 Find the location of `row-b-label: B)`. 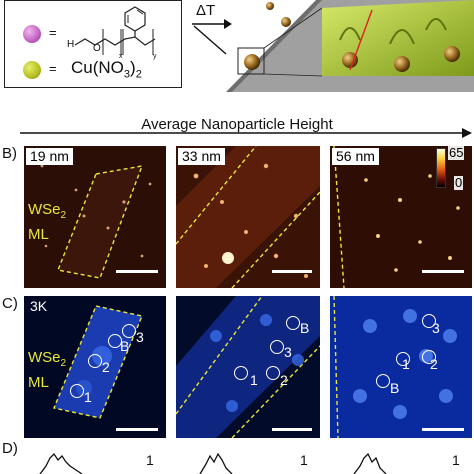

row-b-label: B) is located at coordinates (9, 153).